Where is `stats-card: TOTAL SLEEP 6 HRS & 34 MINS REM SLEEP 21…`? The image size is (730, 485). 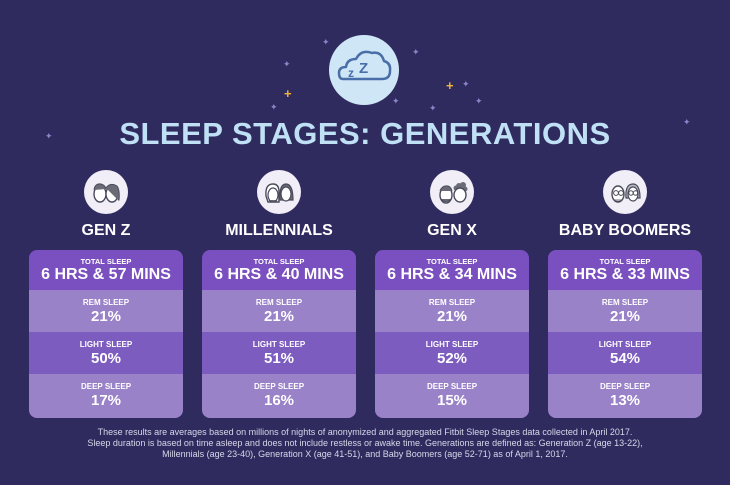
stats-card: TOTAL SLEEP 6 HRS & 34 MINS REM SLEEP 21… is located at coordinates (452, 334).